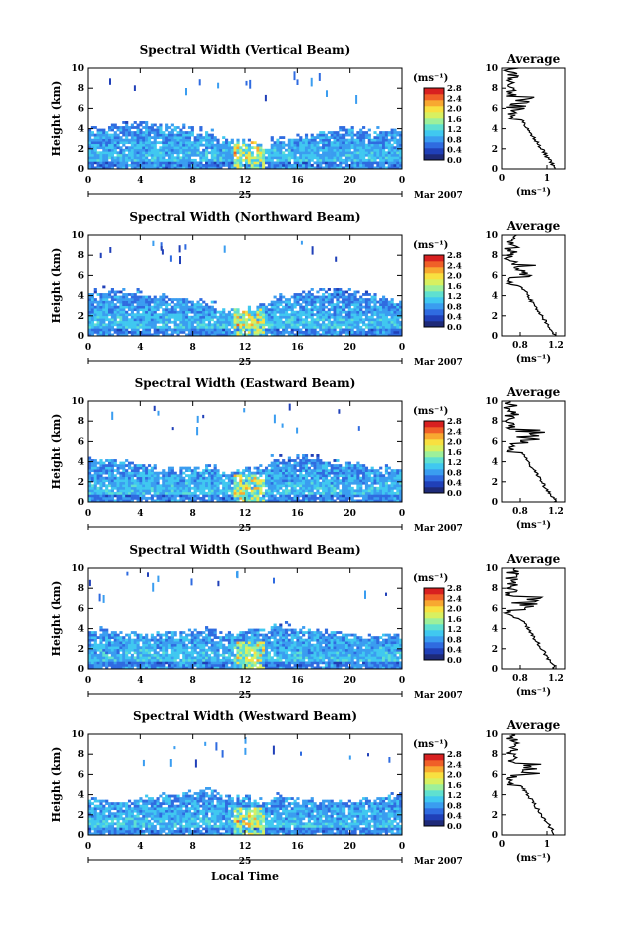  What do you see at coordinates (349, 348) in the screenshot?
I see `x-tick-label: 20` at bounding box center [349, 348].